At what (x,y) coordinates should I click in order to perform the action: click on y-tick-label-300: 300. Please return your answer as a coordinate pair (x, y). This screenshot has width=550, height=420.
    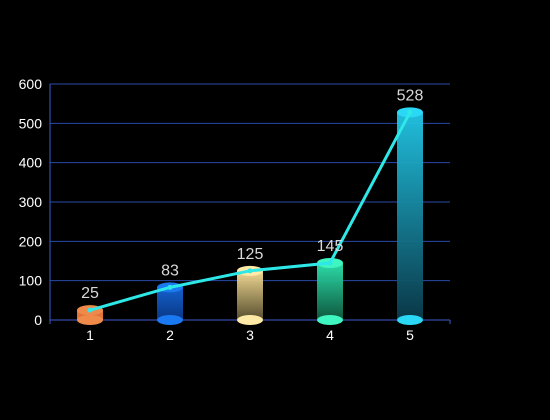
    Looking at the image, I should click on (31, 202).